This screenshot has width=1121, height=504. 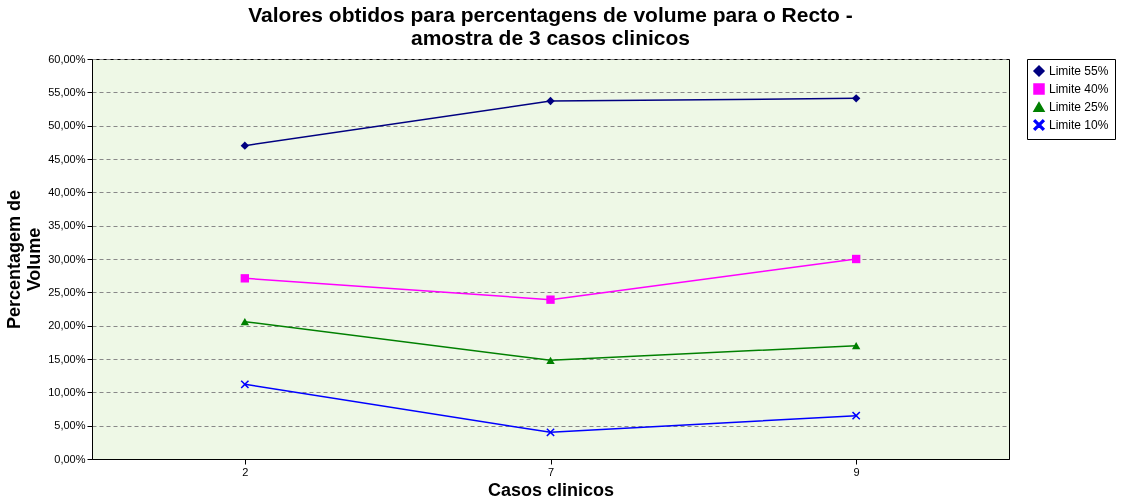 What do you see at coordinates (856, 471) in the screenshot?
I see `x-tick-label: 9` at bounding box center [856, 471].